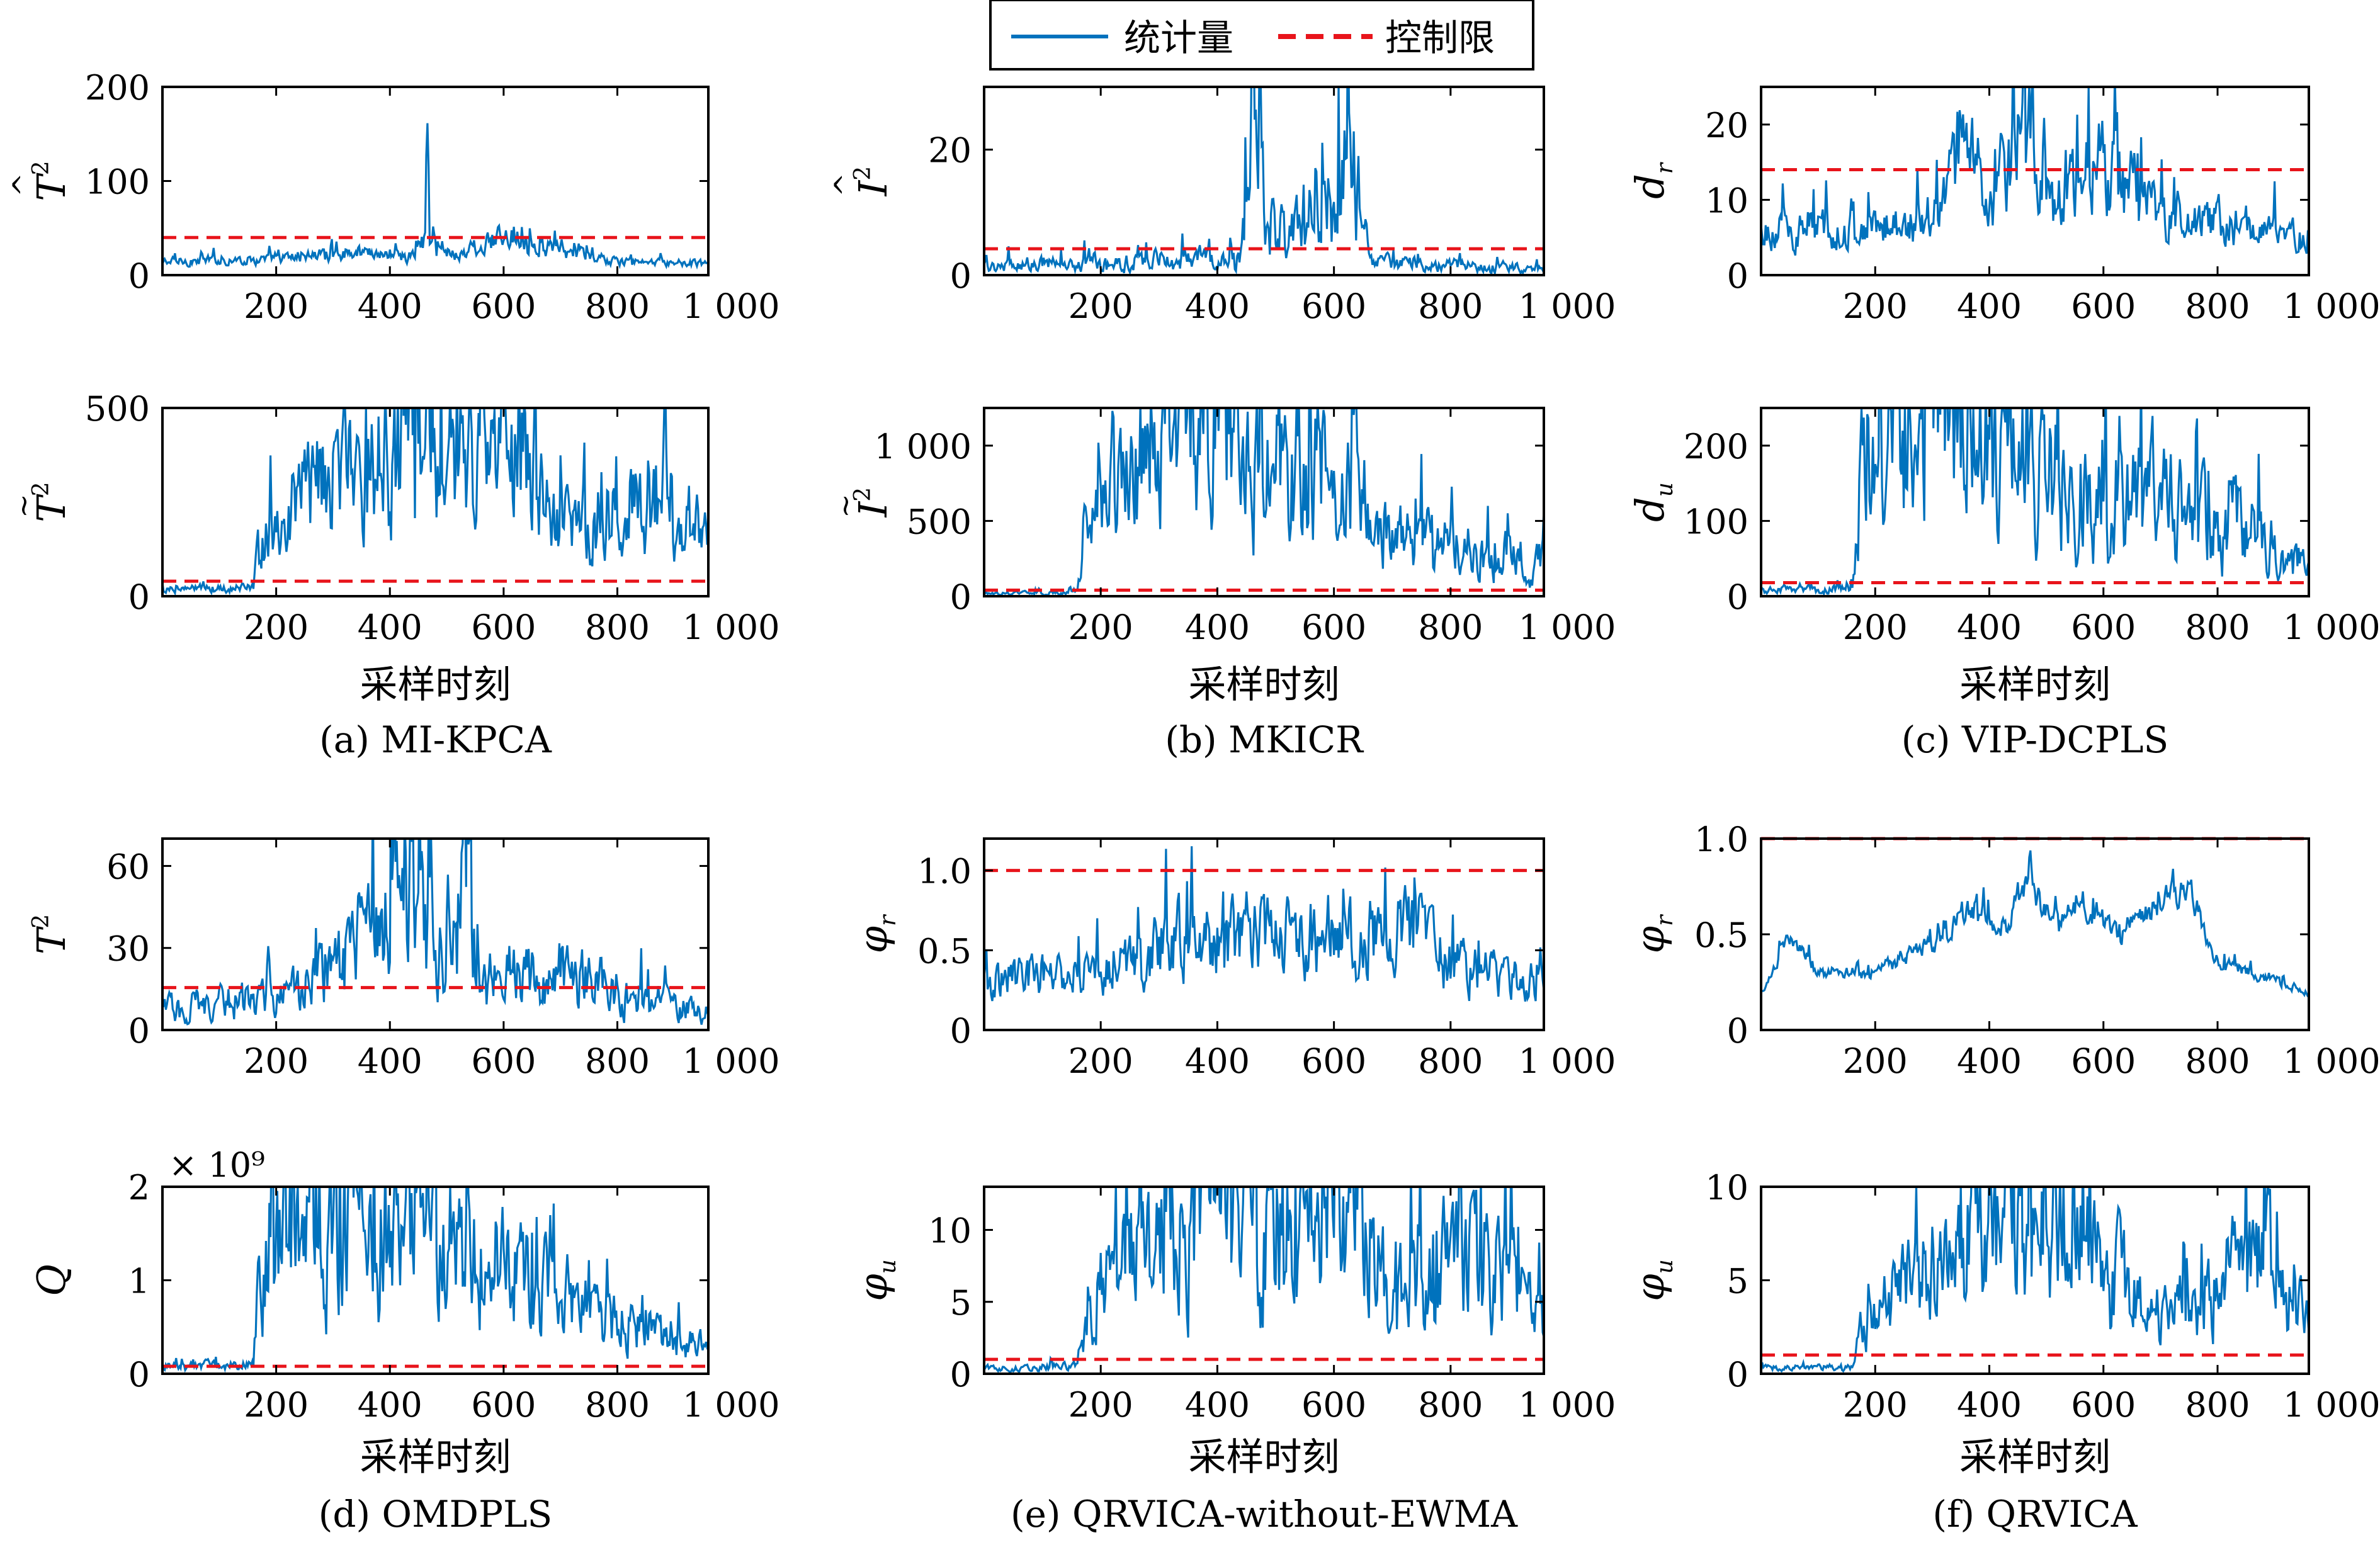  Describe the element at coordinates (117, 182) in the screenshot. I see `y-tick-label: 100` at that location.